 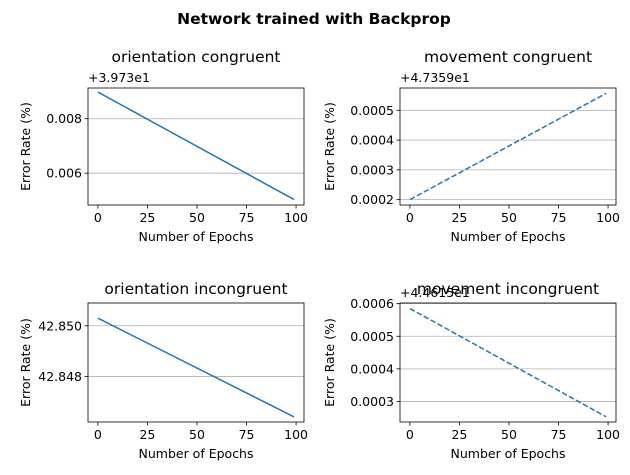 I want to click on subplot-title: orientation congruent, so click(x=195, y=57).